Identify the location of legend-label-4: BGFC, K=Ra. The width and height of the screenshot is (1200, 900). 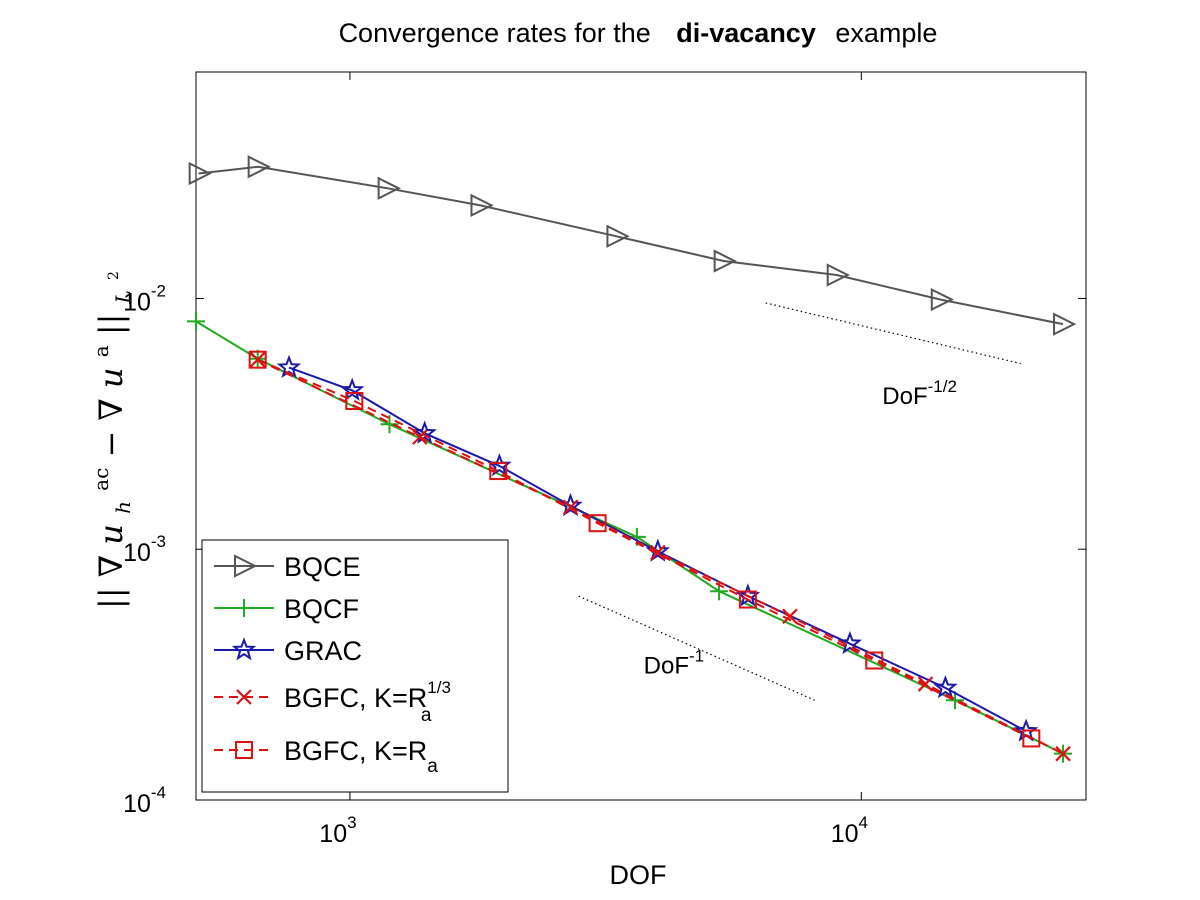
(361, 756).